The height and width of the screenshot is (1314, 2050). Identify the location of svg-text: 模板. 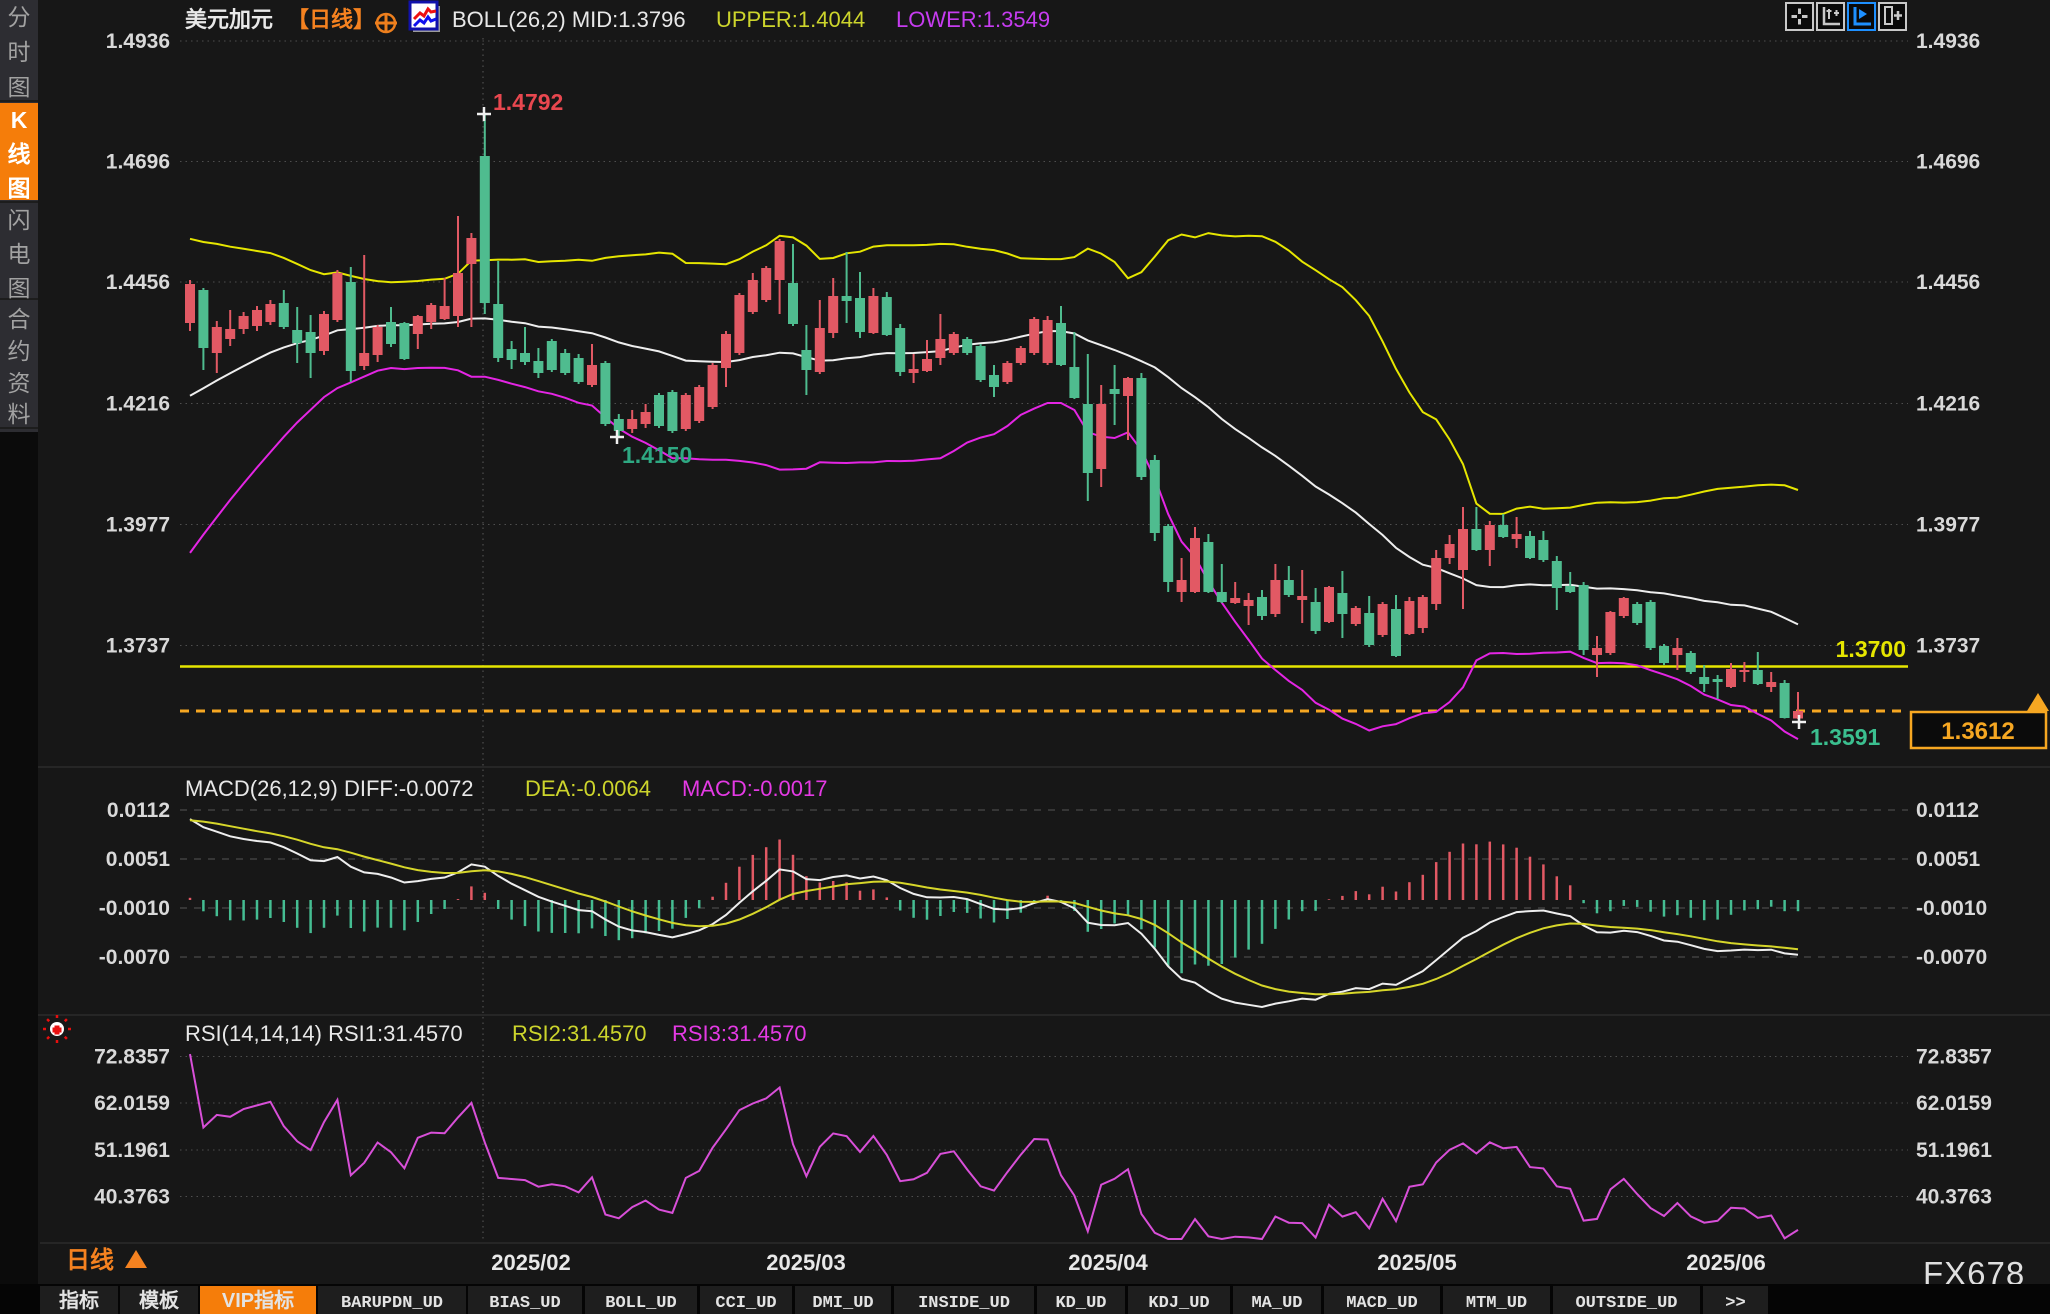
(159, 1300).